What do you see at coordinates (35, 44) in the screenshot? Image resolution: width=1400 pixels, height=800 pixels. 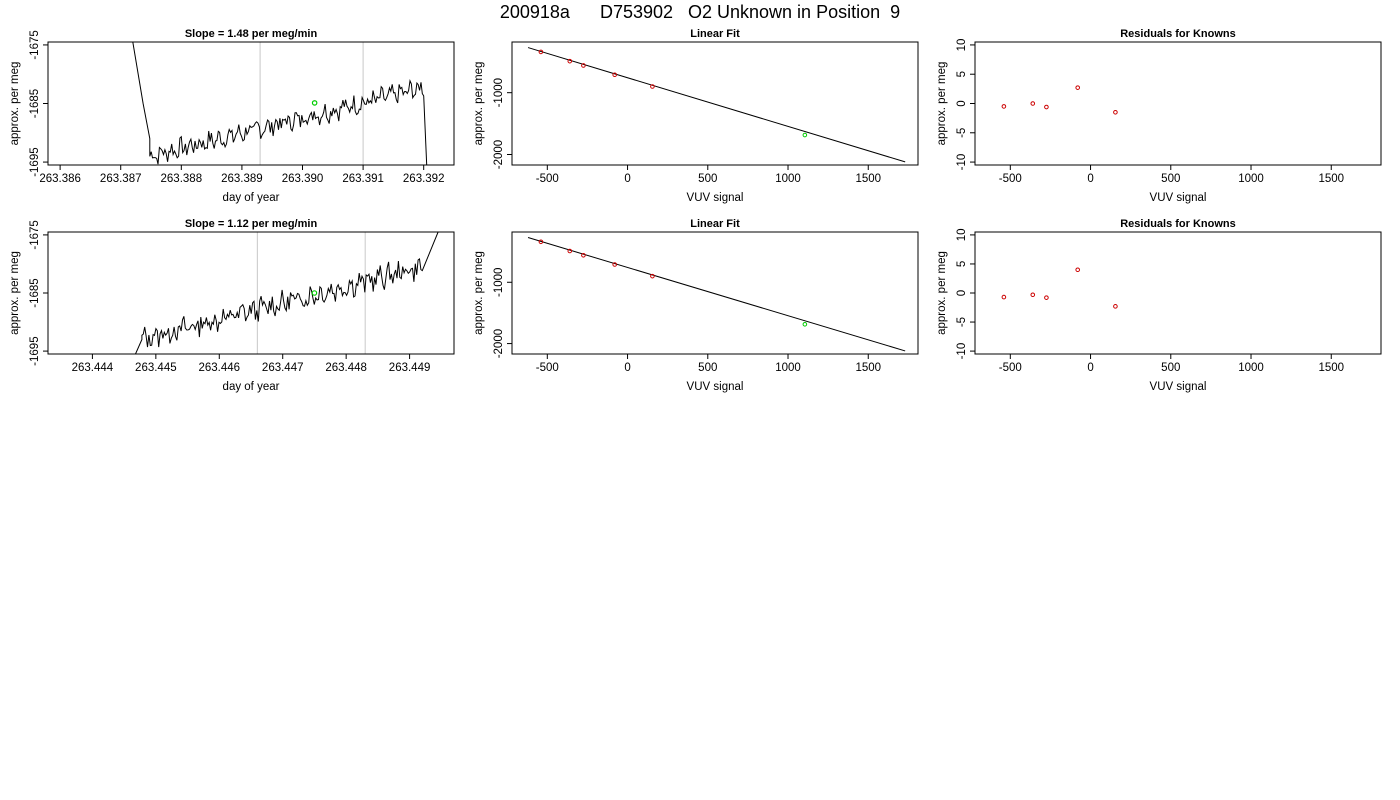 I see `y-tick-label: -1675` at bounding box center [35, 44].